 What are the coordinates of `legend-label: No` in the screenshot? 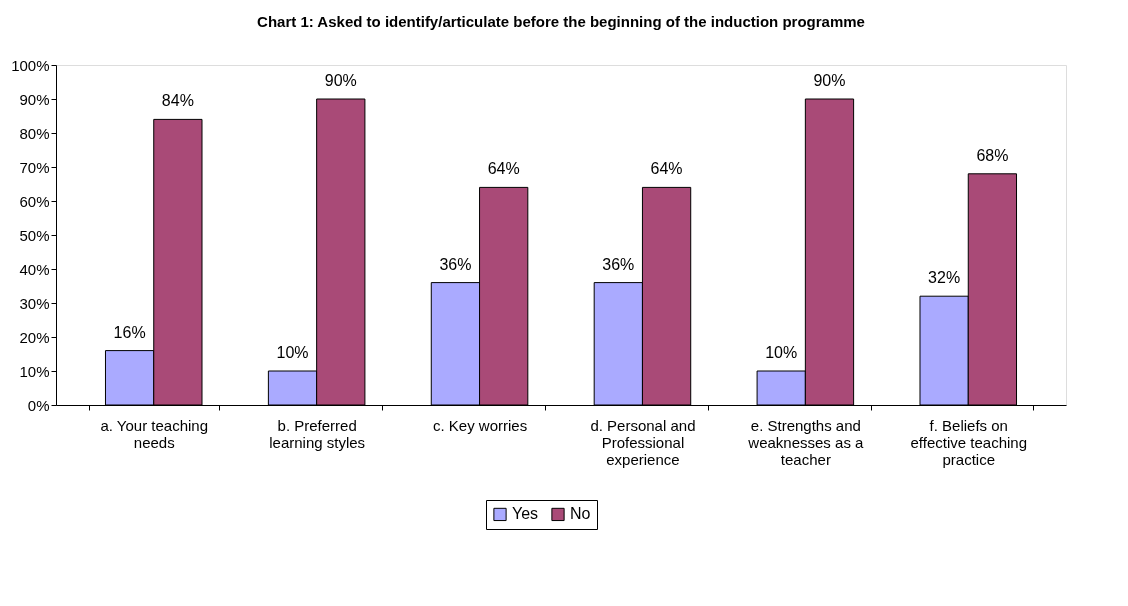 It's located at (580, 514).